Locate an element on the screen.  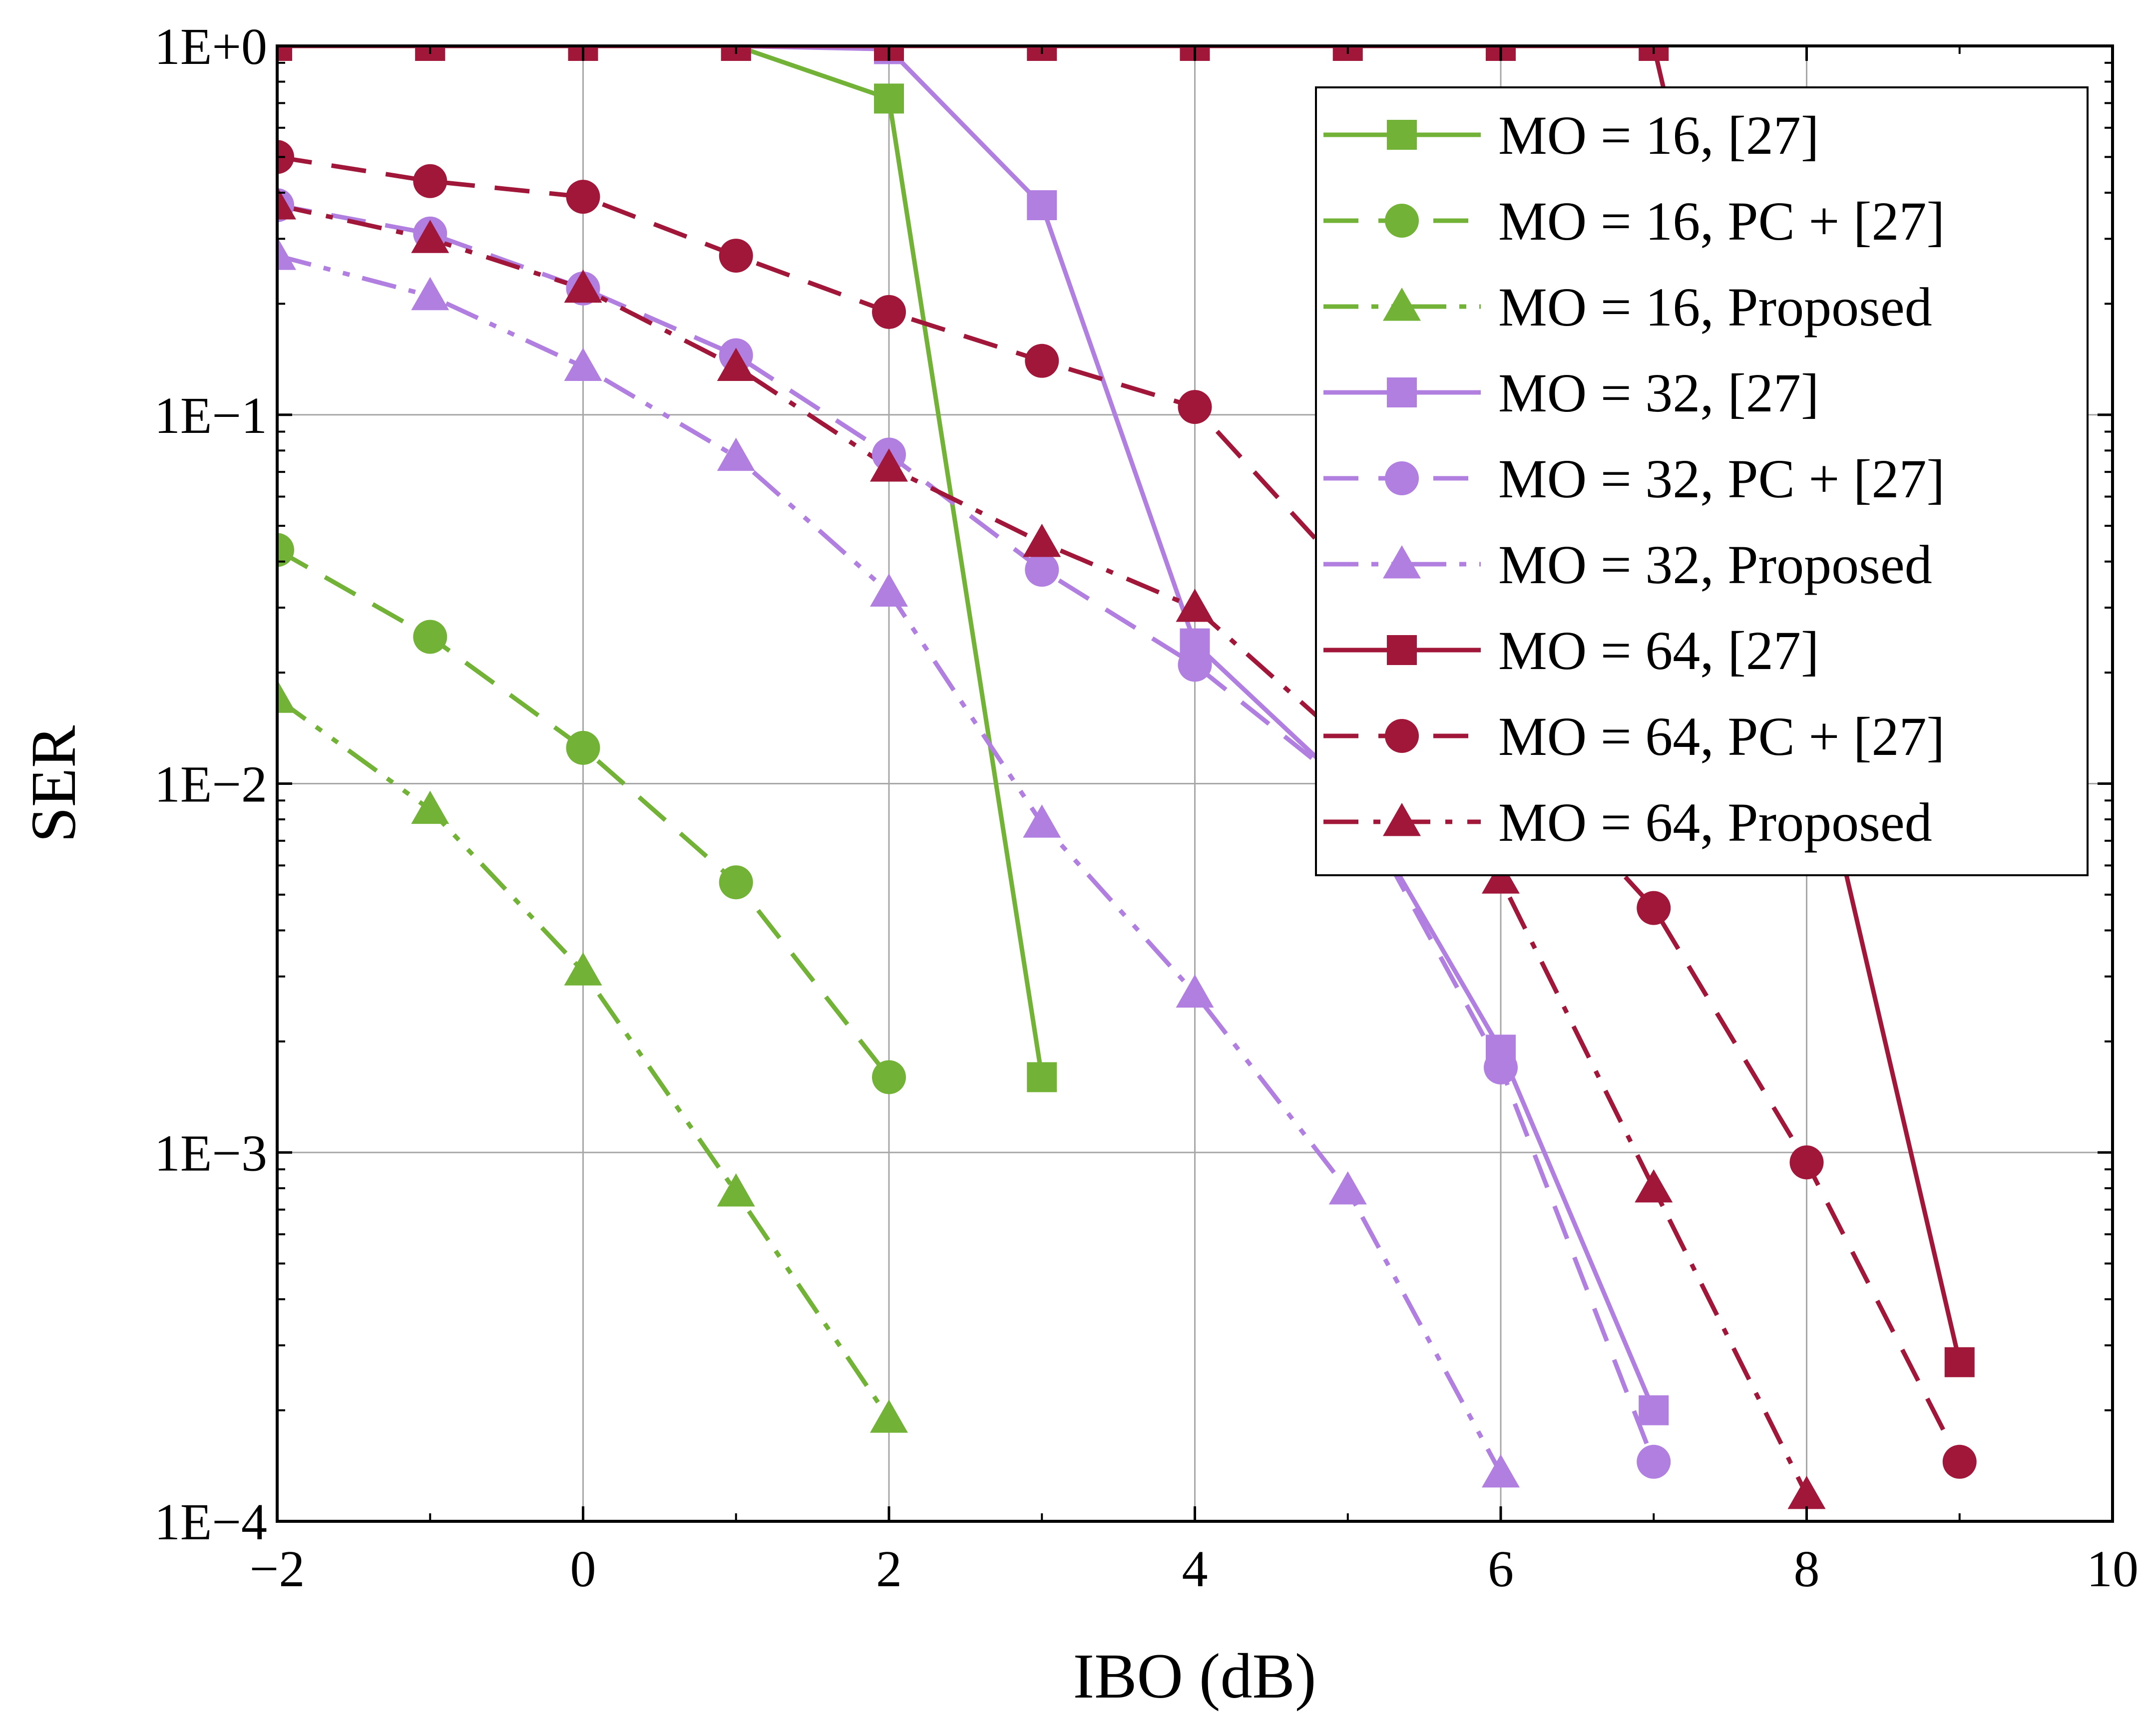
y-axis-title: SER is located at coordinates (53, 783).